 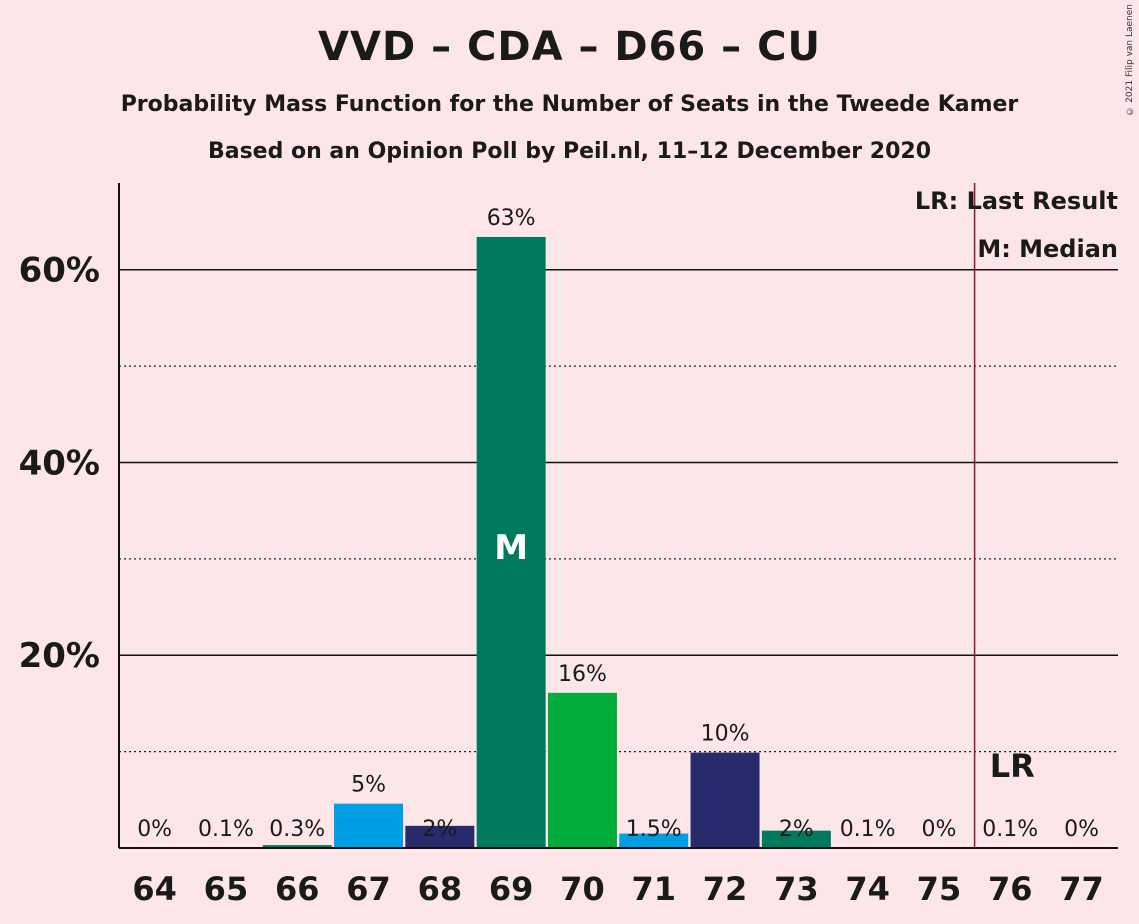 I want to click on value-label: 0.3%, so click(x=297, y=829).